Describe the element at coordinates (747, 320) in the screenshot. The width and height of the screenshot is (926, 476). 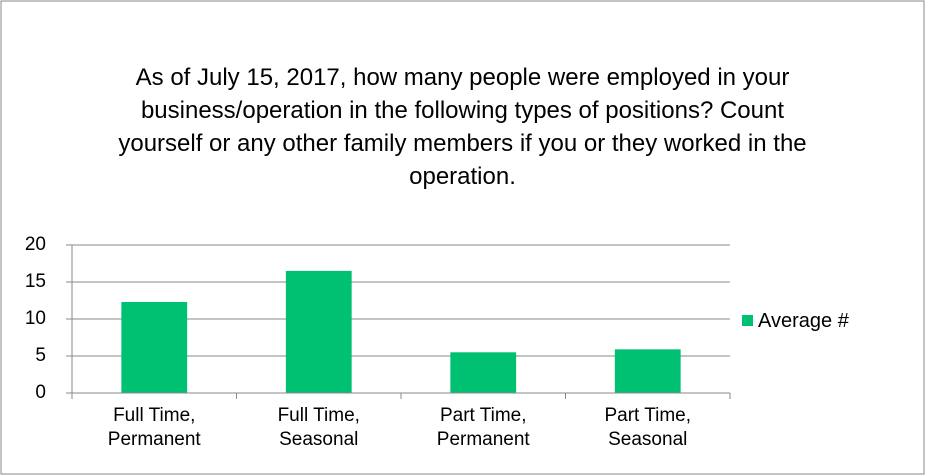
I see `legend-swatch` at that location.